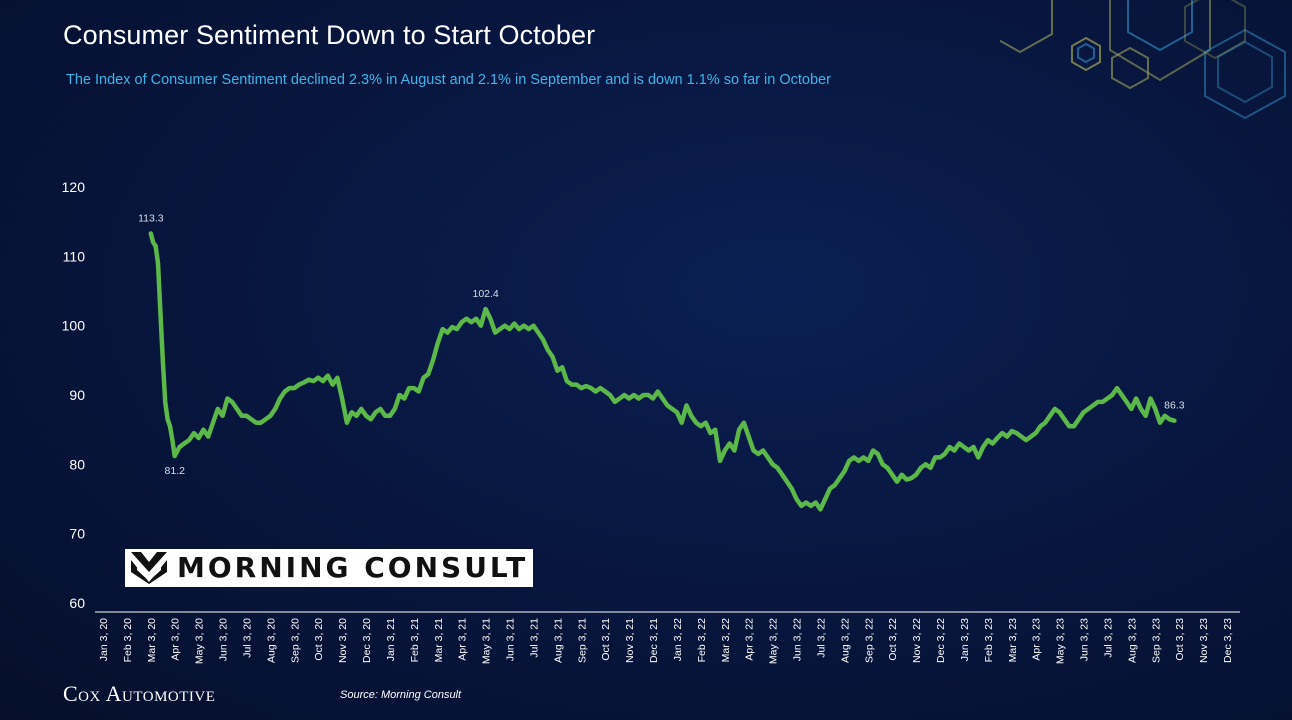 Image resolution: width=1292 pixels, height=720 pixels. Describe the element at coordinates (152, 640) in the screenshot. I see `x-tick-label: Mar 3, 20` at that location.